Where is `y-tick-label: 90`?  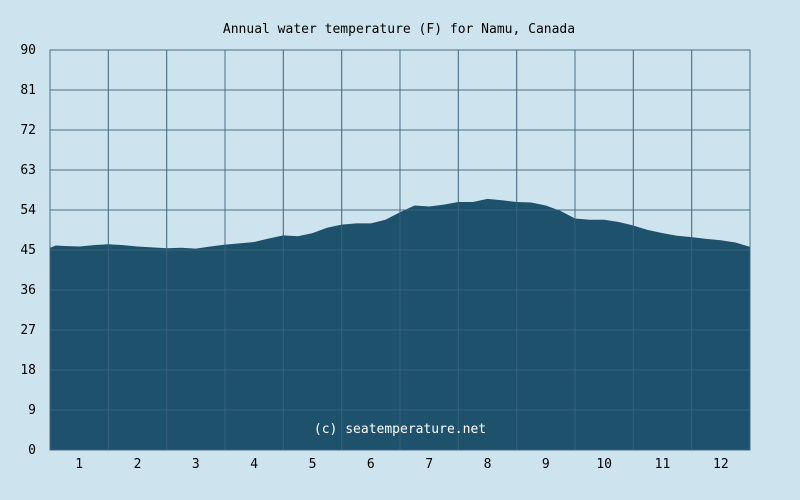
y-tick-label: 90 is located at coordinates (28, 50).